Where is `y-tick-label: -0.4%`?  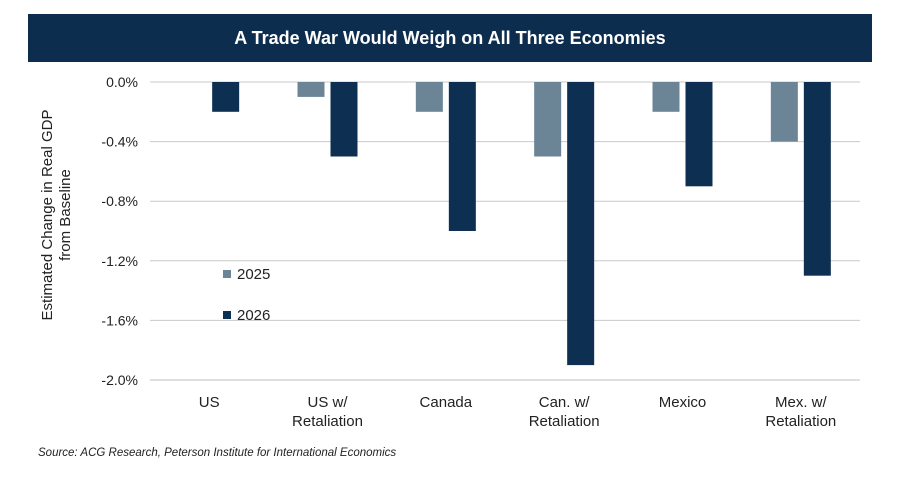
y-tick-label: -0.4% is located at coordinates (119, 142).